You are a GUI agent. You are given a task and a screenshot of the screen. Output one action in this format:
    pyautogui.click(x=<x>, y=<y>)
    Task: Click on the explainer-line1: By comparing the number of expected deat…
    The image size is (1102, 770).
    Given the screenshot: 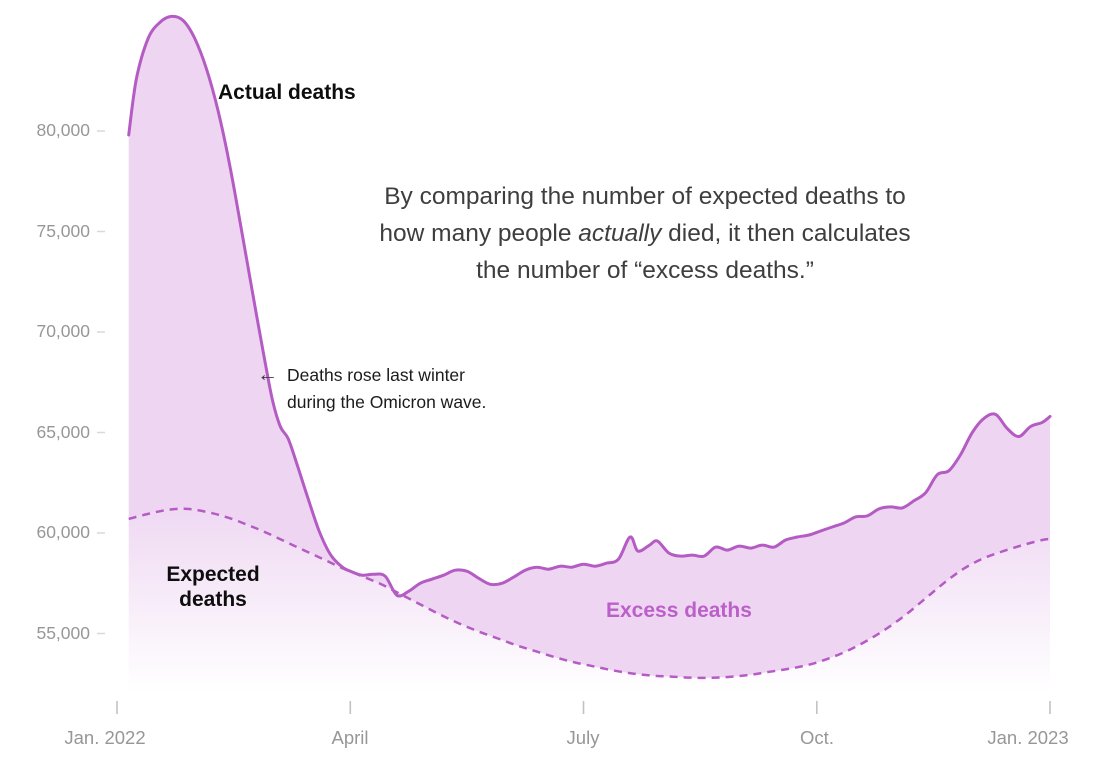 What is the action you would take?
    pyautogui.click(x=645, y=196)
    